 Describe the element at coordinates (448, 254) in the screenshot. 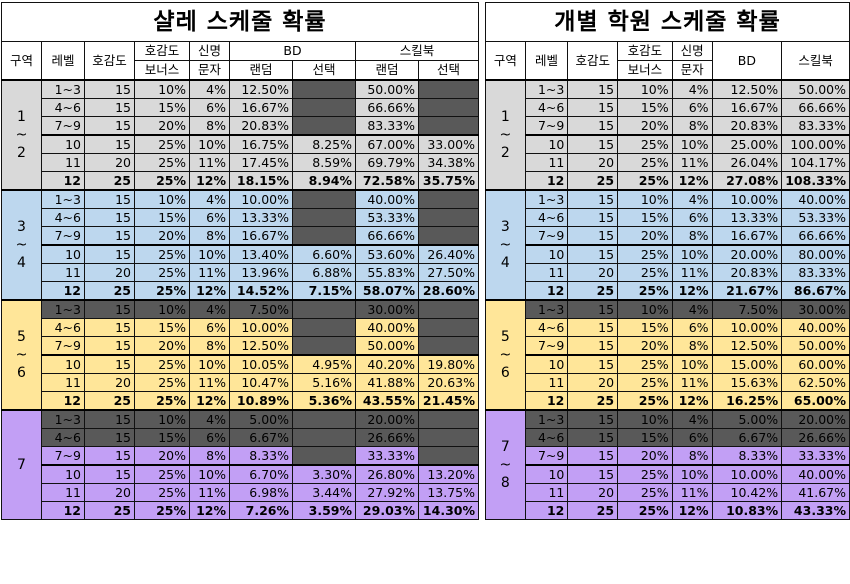

I see `skill-select-cell: 26.40%` at that location.